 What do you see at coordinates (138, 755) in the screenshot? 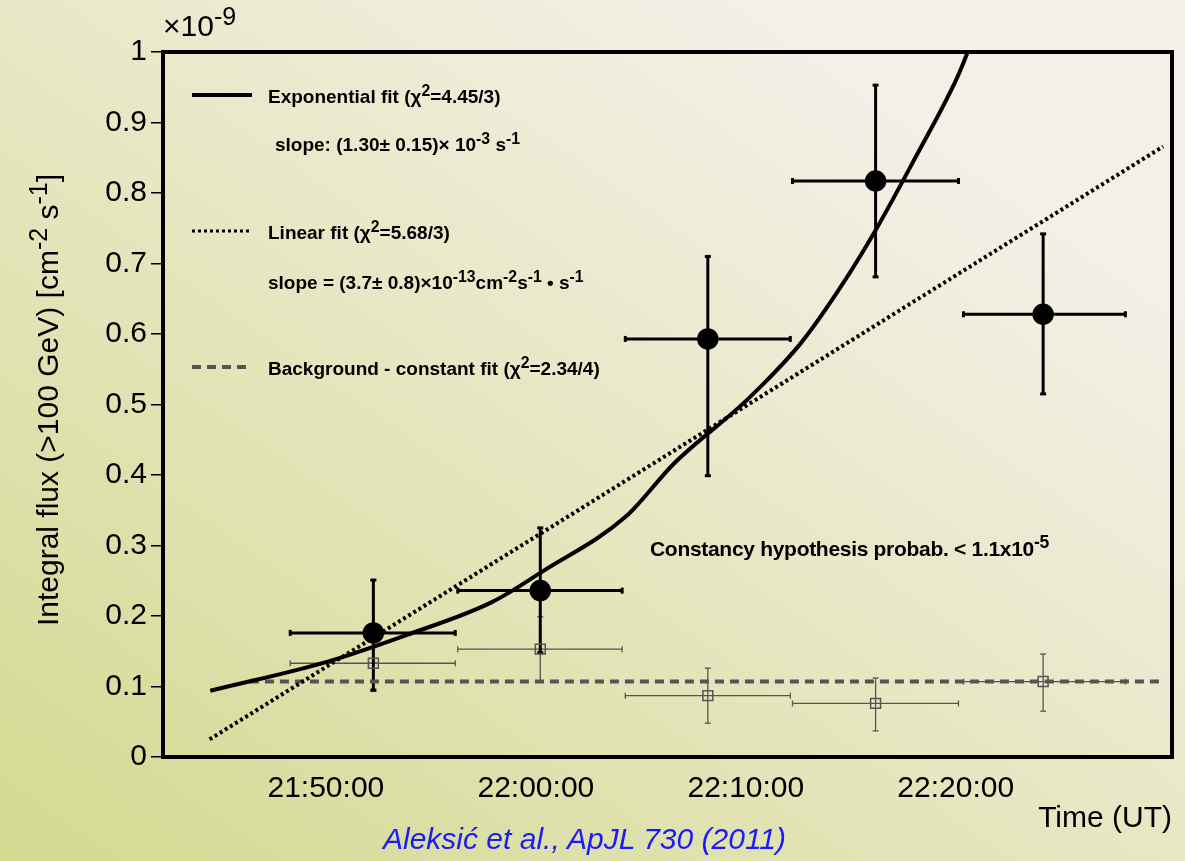
I see `y-tick-label: 0` at bounding box center [138, 755].